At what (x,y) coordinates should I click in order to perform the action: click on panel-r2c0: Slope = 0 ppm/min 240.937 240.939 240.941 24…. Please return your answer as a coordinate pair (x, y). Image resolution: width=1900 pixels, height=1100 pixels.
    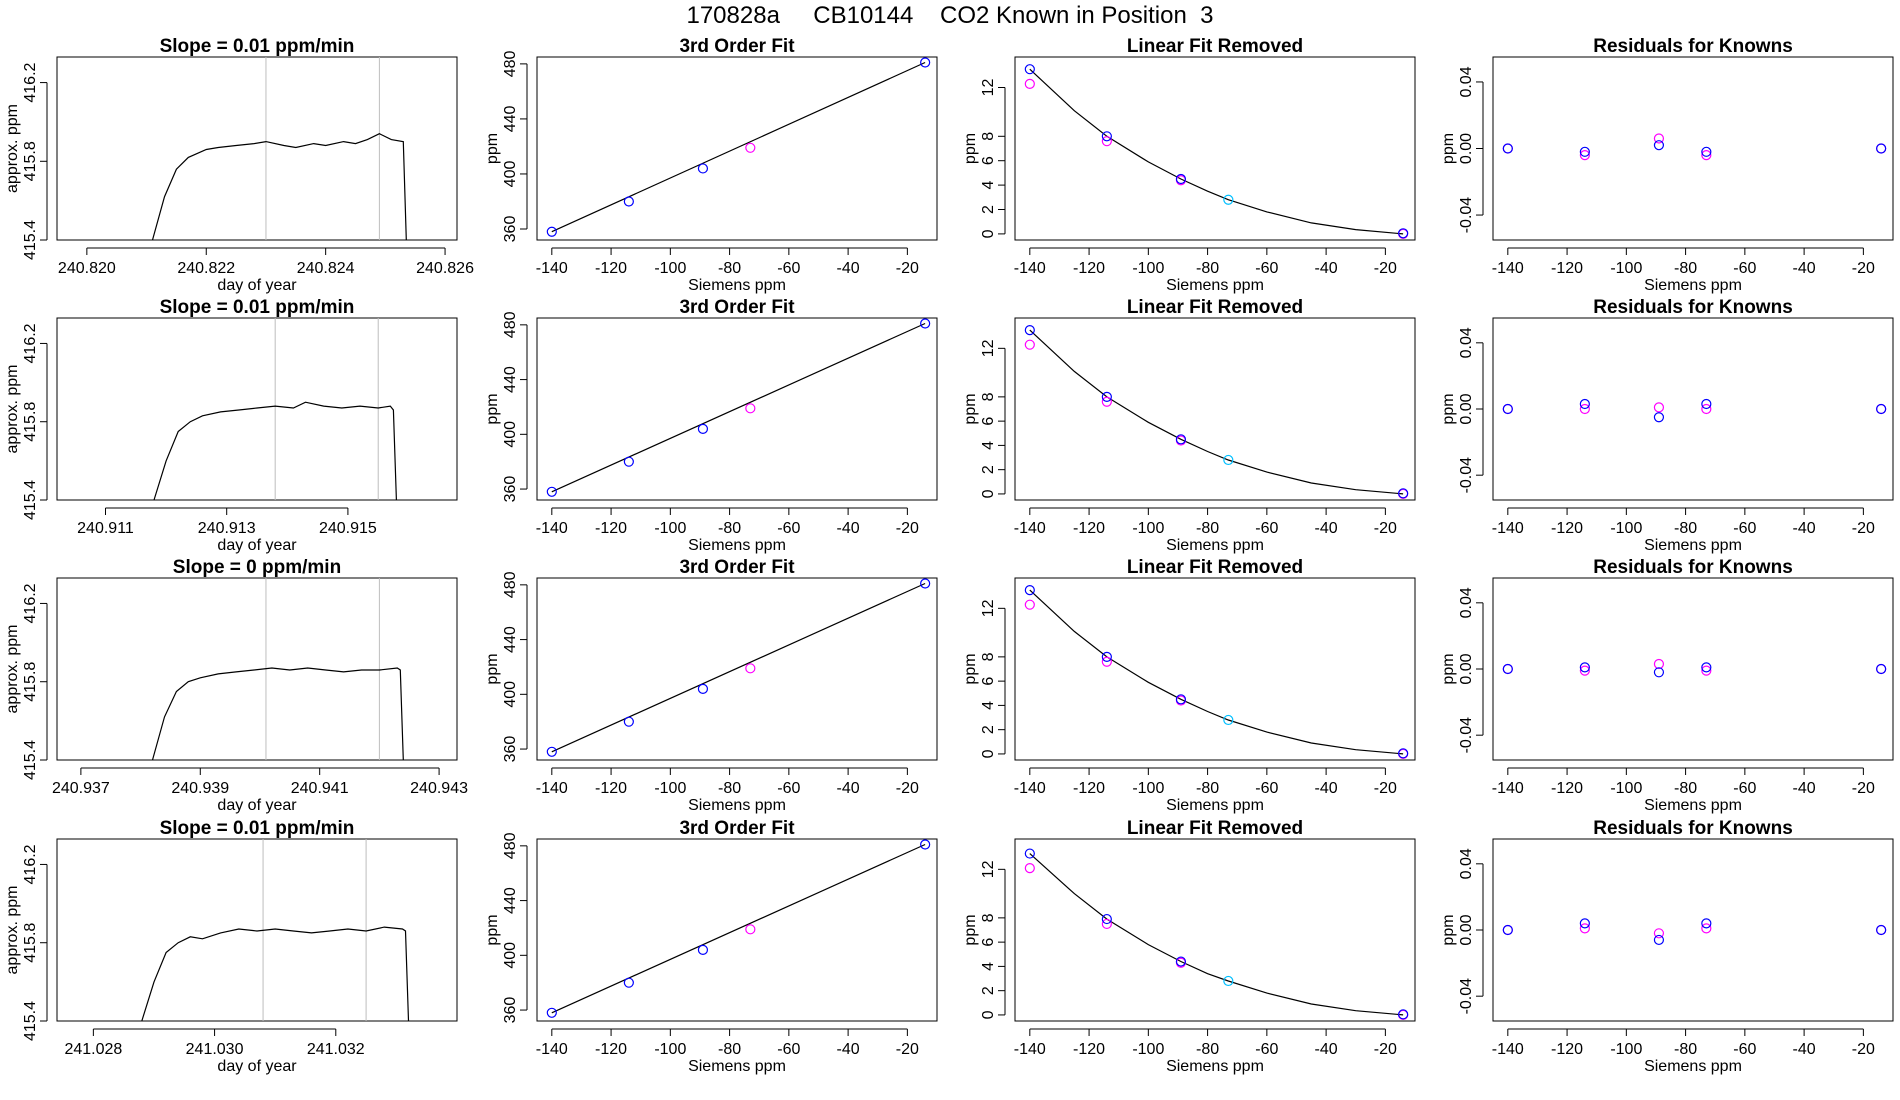
    Looking at the image, I should click on (236, 685).